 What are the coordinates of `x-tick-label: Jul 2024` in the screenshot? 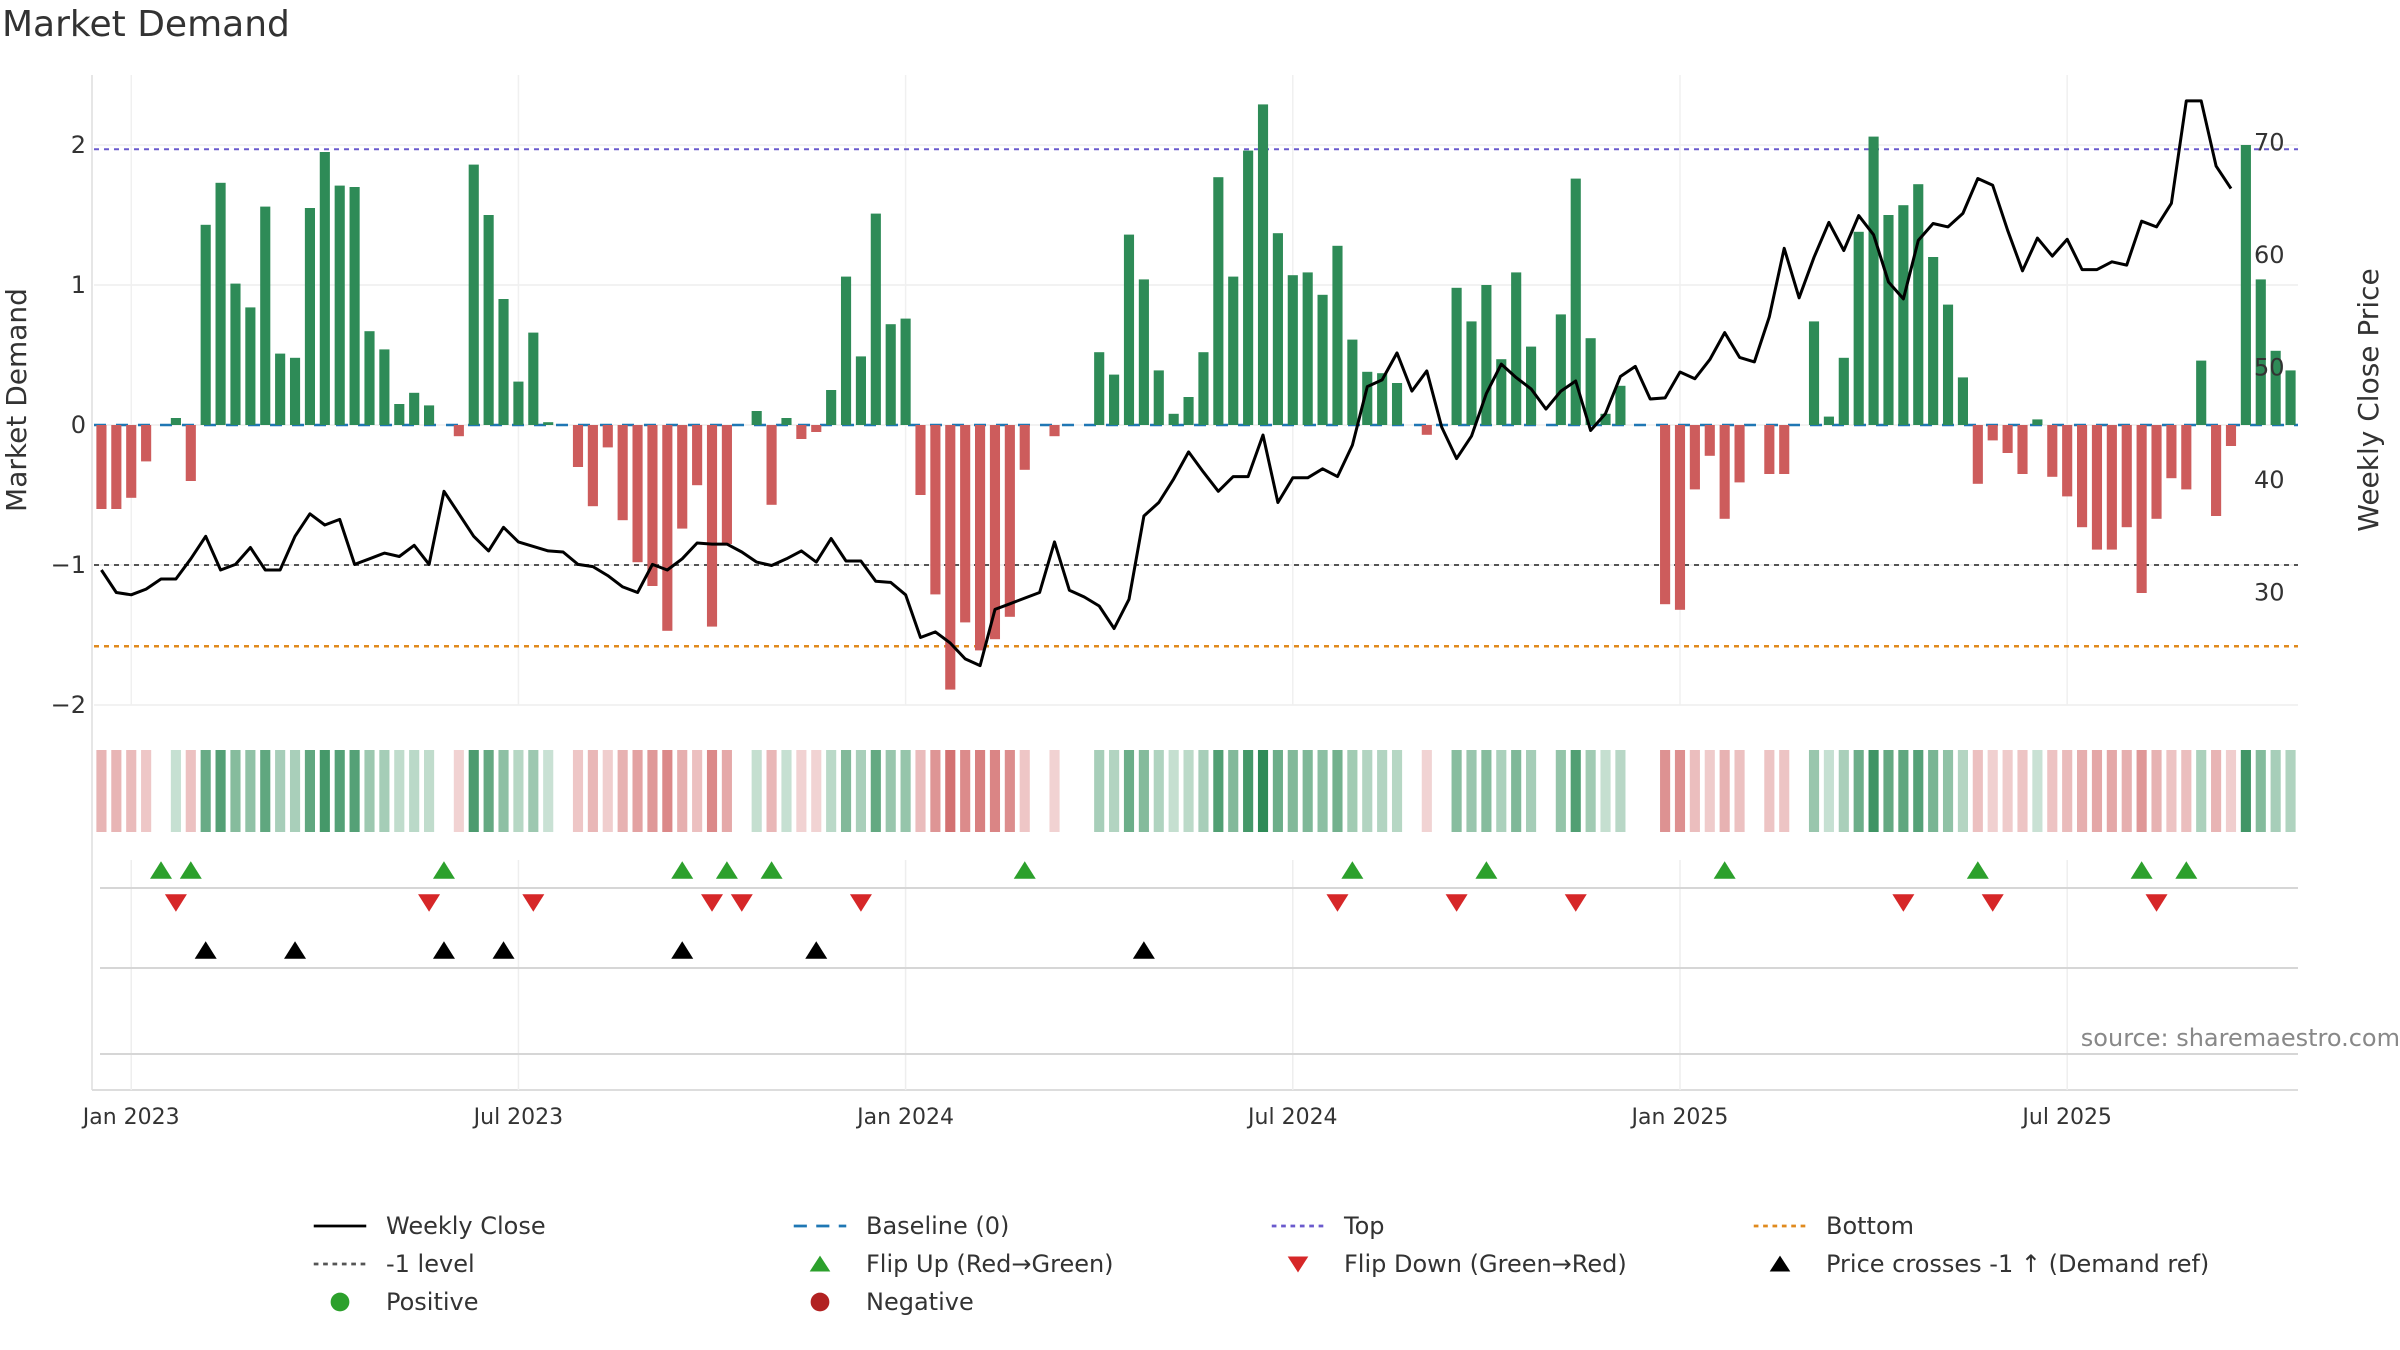 It's located at (1292, 1117).